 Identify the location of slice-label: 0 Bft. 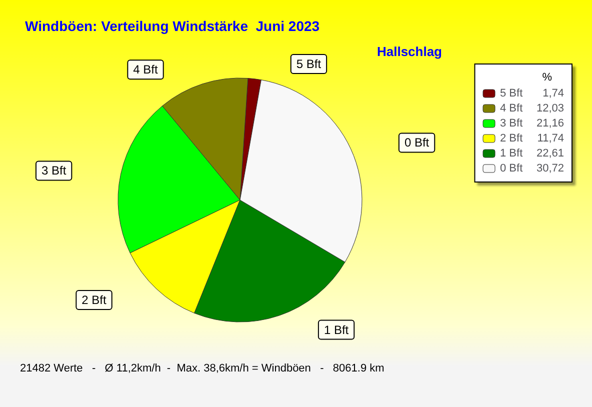
(417, 143).